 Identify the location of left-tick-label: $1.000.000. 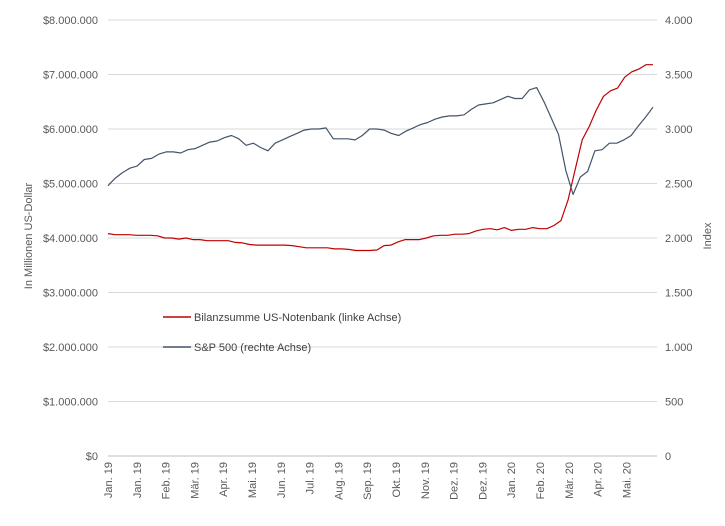
(70, 403).